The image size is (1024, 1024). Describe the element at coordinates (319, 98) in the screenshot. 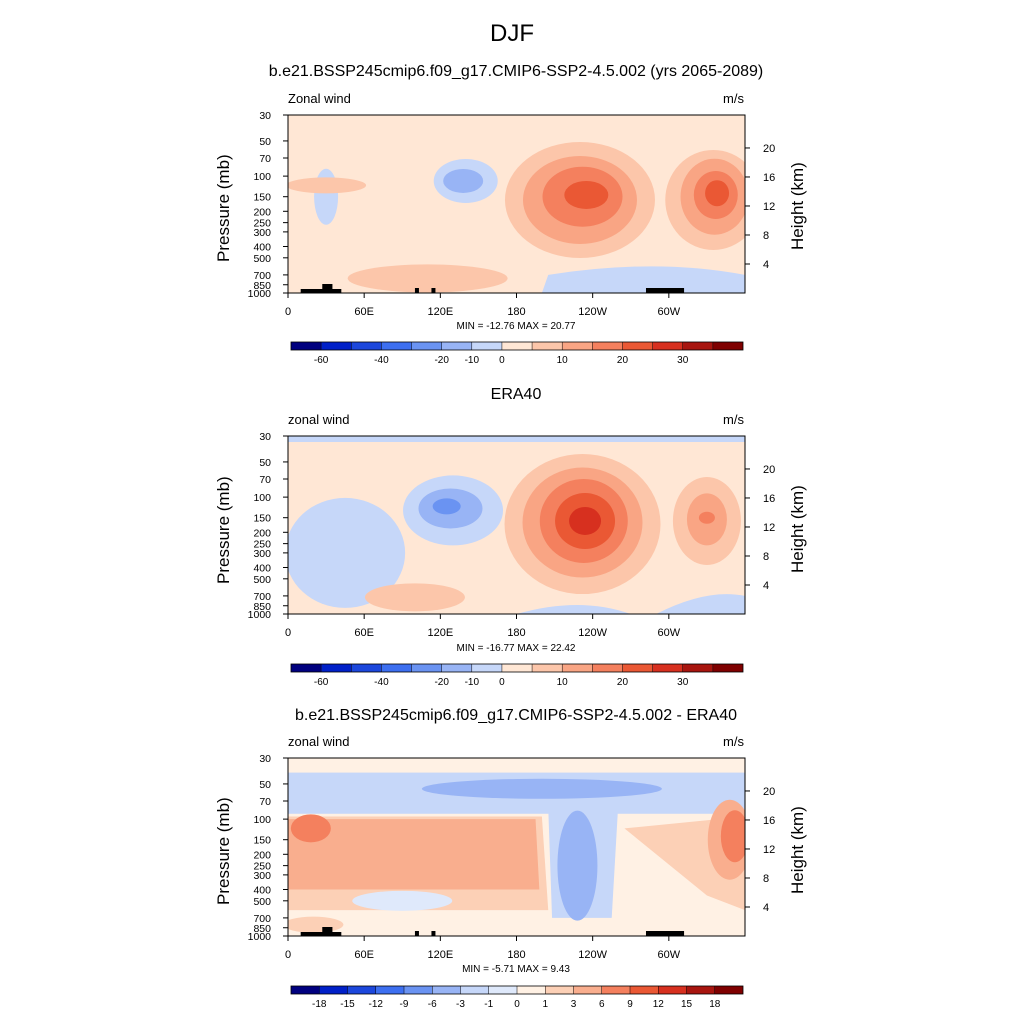

I see `panel-1-left-label: Zonal wind` at that location.